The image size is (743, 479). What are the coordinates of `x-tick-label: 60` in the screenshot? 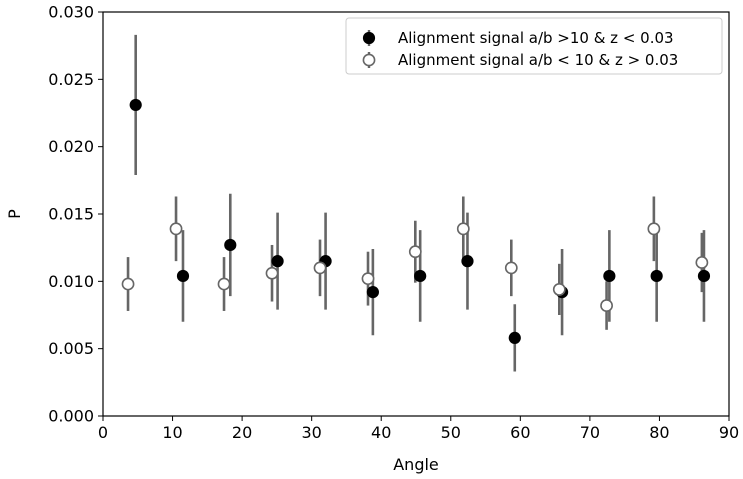 It's located at (520, 432).